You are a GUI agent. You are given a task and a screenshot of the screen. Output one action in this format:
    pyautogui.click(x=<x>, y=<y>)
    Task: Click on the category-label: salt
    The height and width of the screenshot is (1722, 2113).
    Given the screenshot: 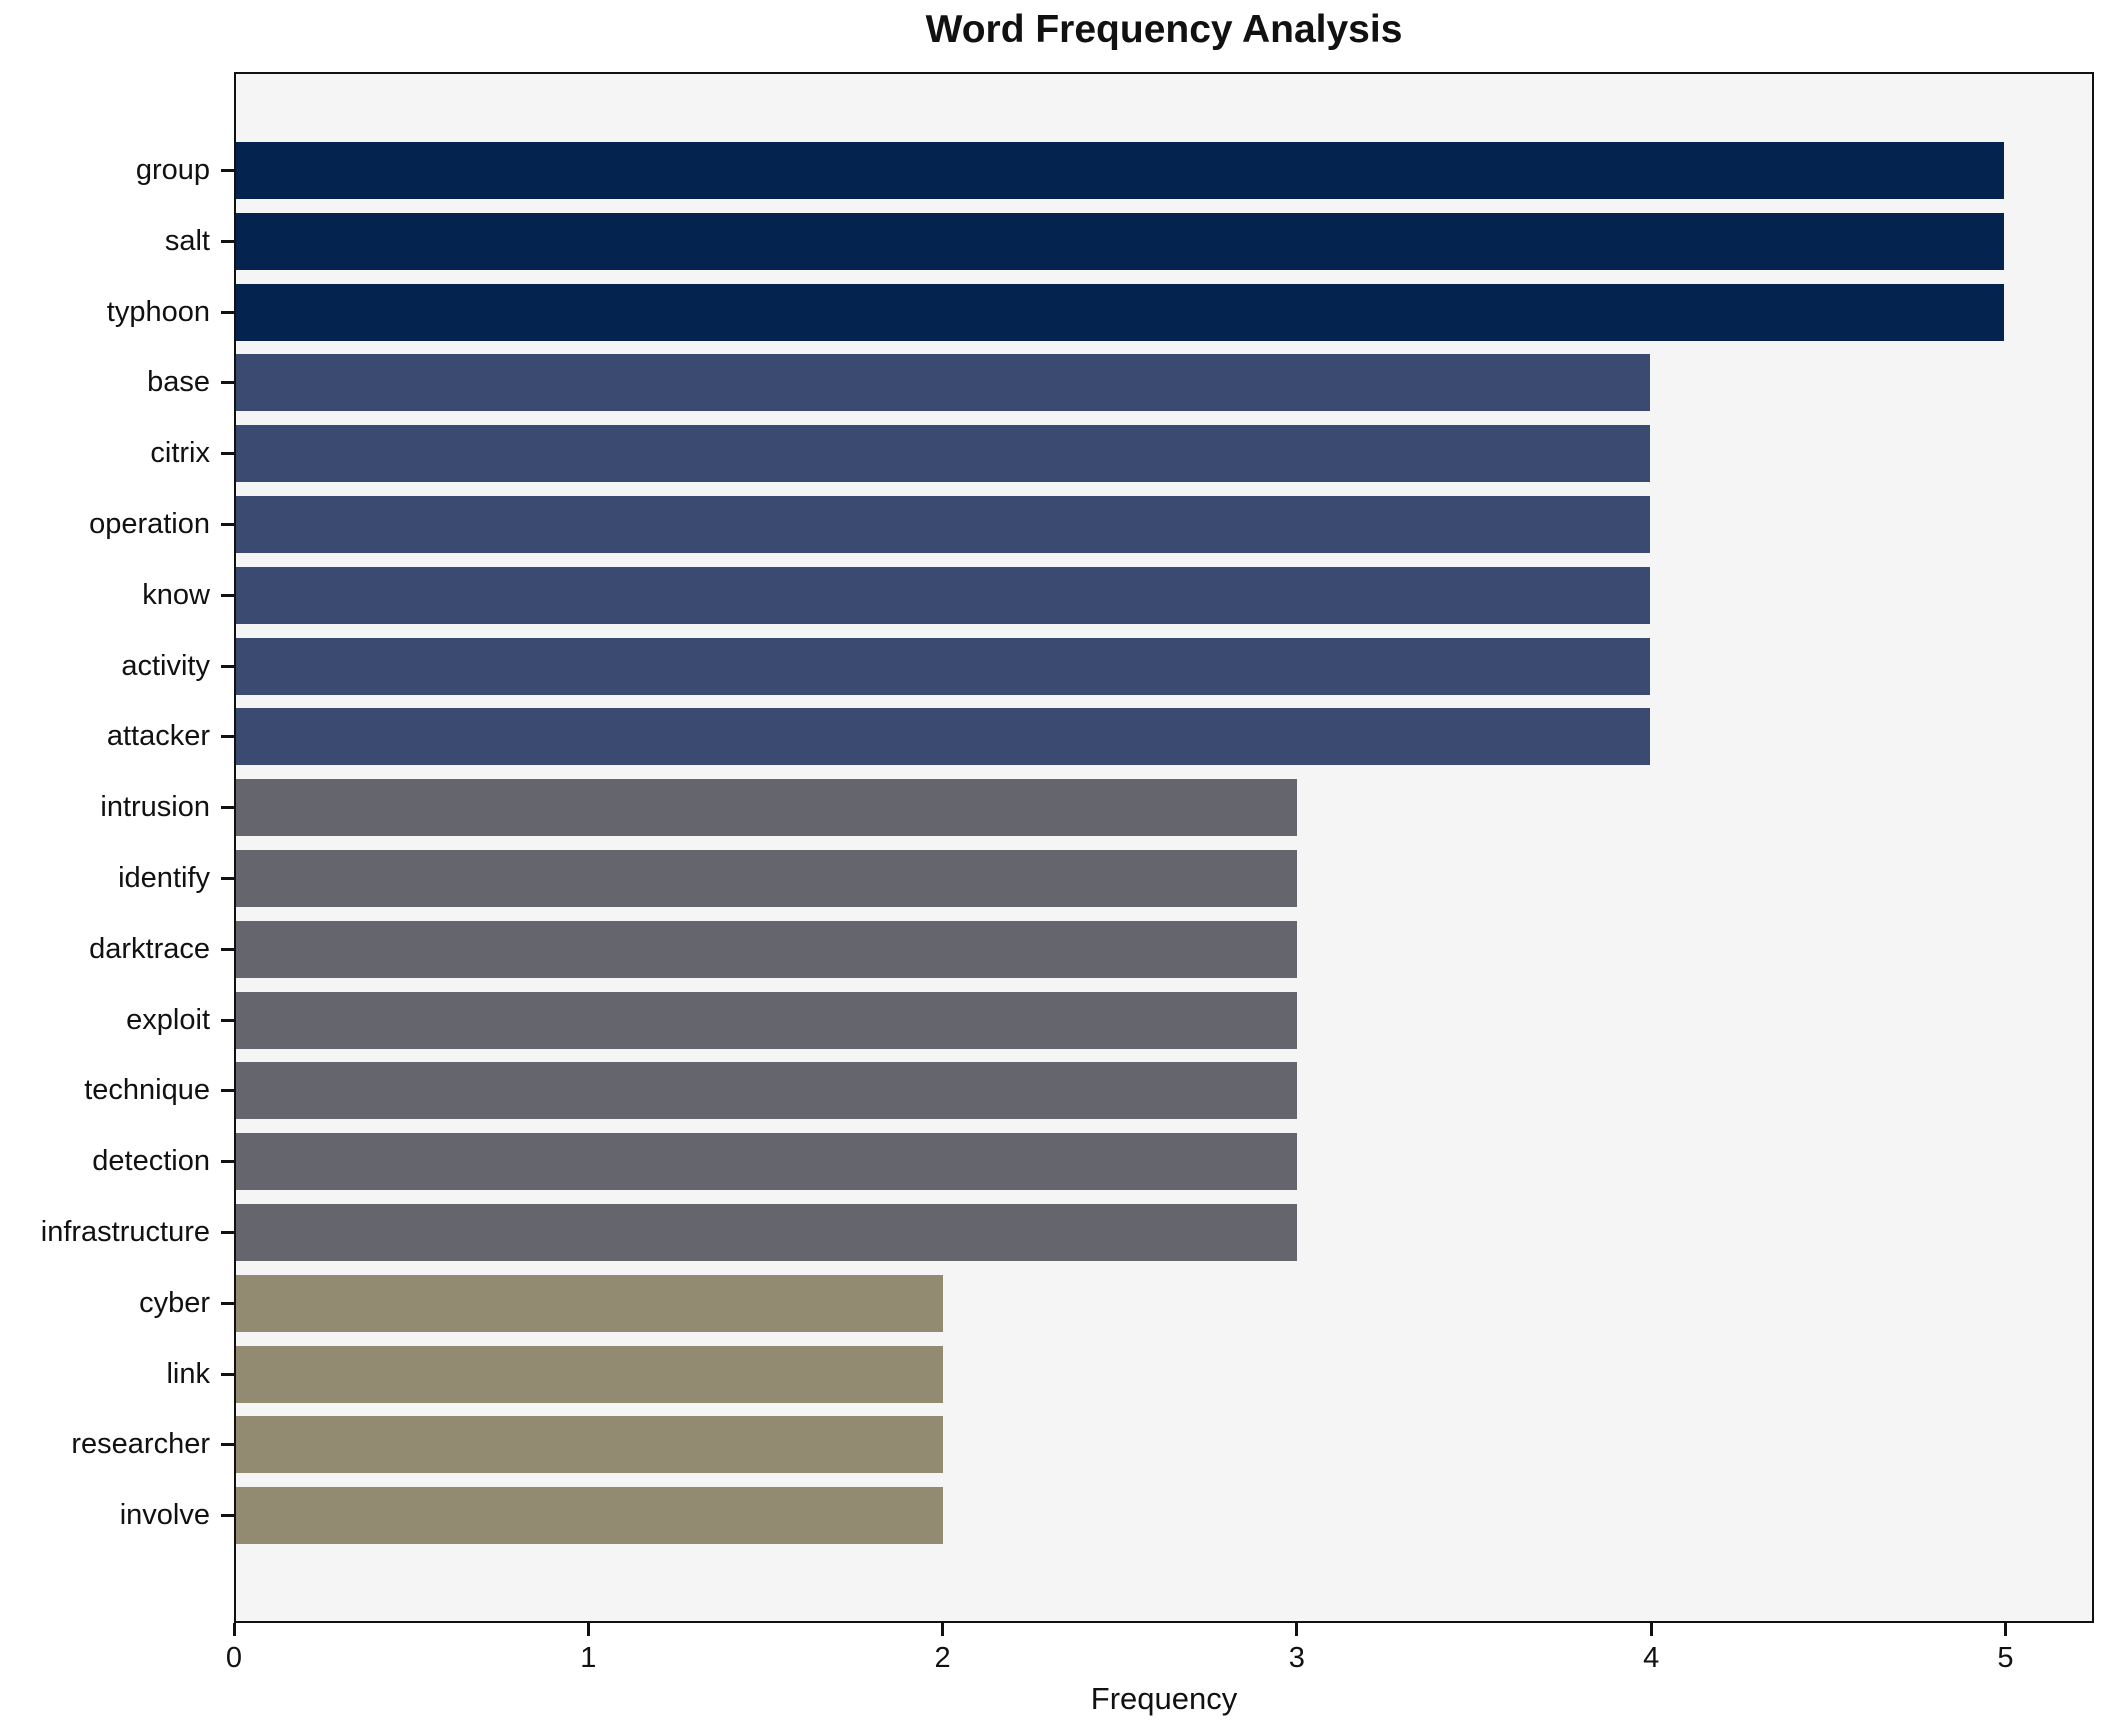 What is the action you would take?
    pyautogui.click(x=187, y=240)
    